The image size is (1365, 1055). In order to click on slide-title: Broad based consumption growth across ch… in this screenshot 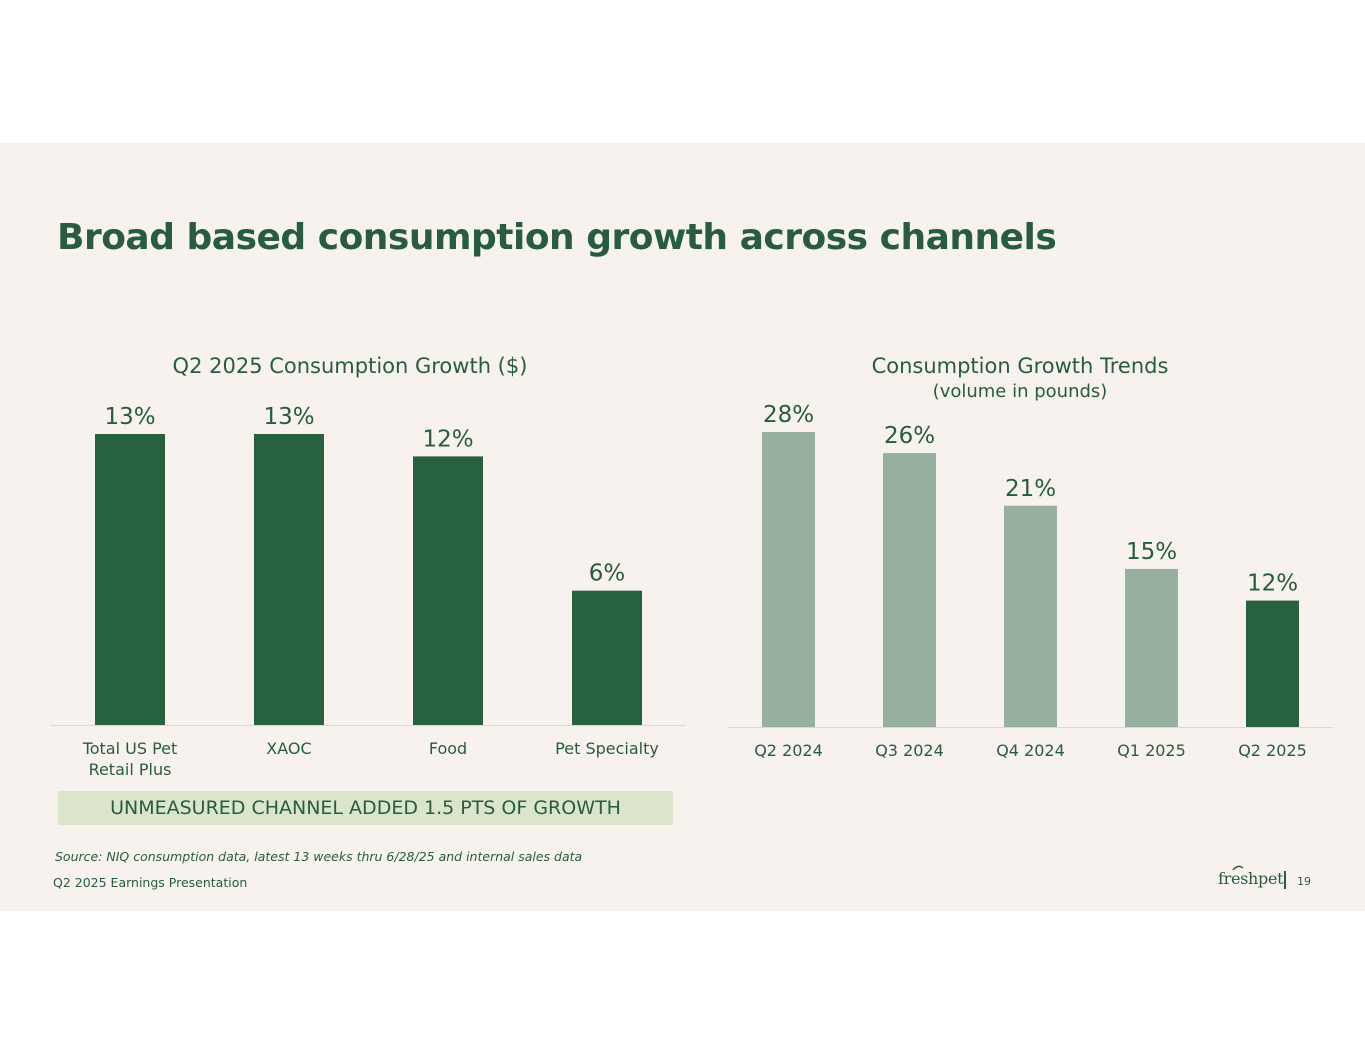, I will do `click(557, 237)`.